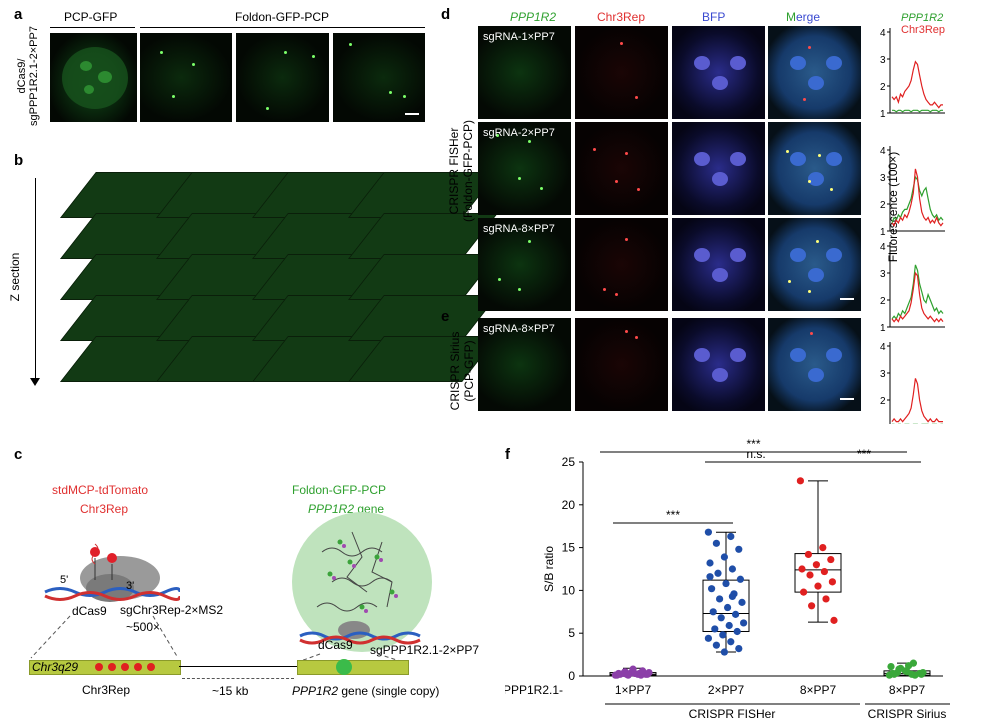 The width and height of the screenshot is (996, 725). What do you see at coordinates (726, 690) in the screenshot?
I see `category-label: 2×PP7` at bounding box center [726, 690].